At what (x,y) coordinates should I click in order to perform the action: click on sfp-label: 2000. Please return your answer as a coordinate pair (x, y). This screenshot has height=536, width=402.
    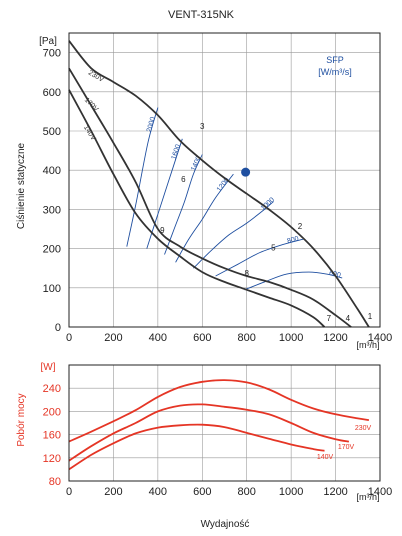
    Looking at the image, I should click on (151, 124).